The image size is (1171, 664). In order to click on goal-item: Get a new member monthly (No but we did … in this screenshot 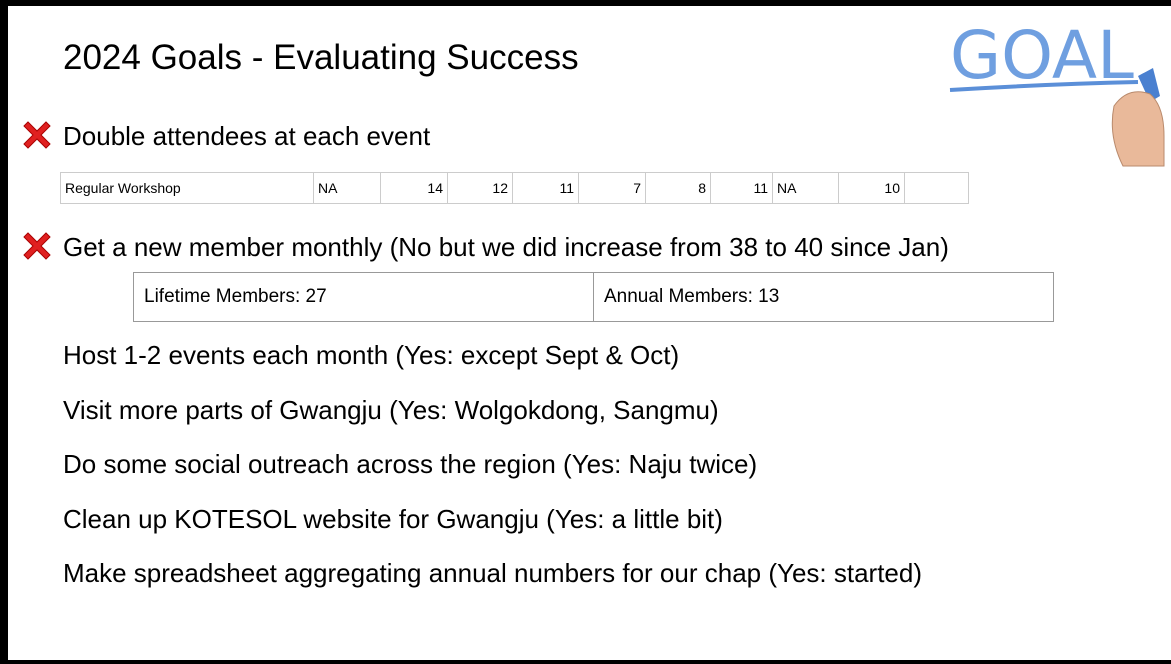, I will do `click(506, 247)`.